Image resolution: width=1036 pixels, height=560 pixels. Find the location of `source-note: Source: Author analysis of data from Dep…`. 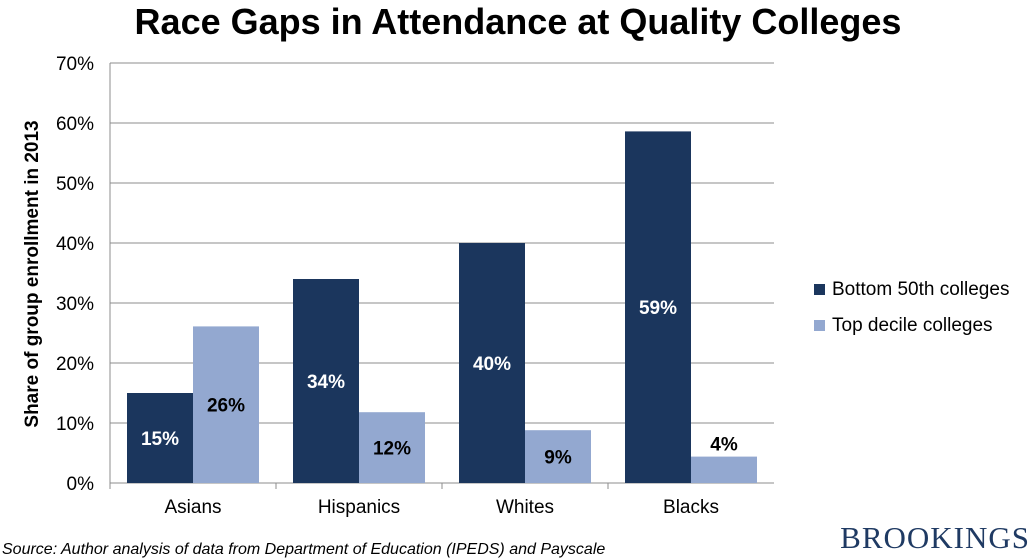

source-note: Source: Author analysis of data from Dep… is located at coordinates (304, 549).